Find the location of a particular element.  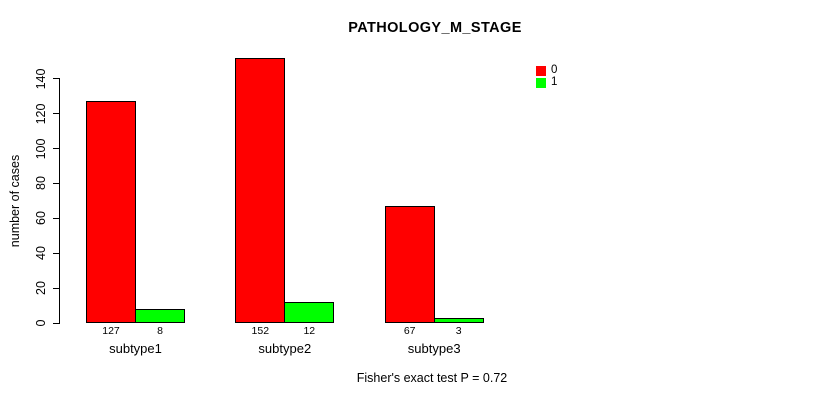

legend-label: 1 is located at coordinates (554, 82).